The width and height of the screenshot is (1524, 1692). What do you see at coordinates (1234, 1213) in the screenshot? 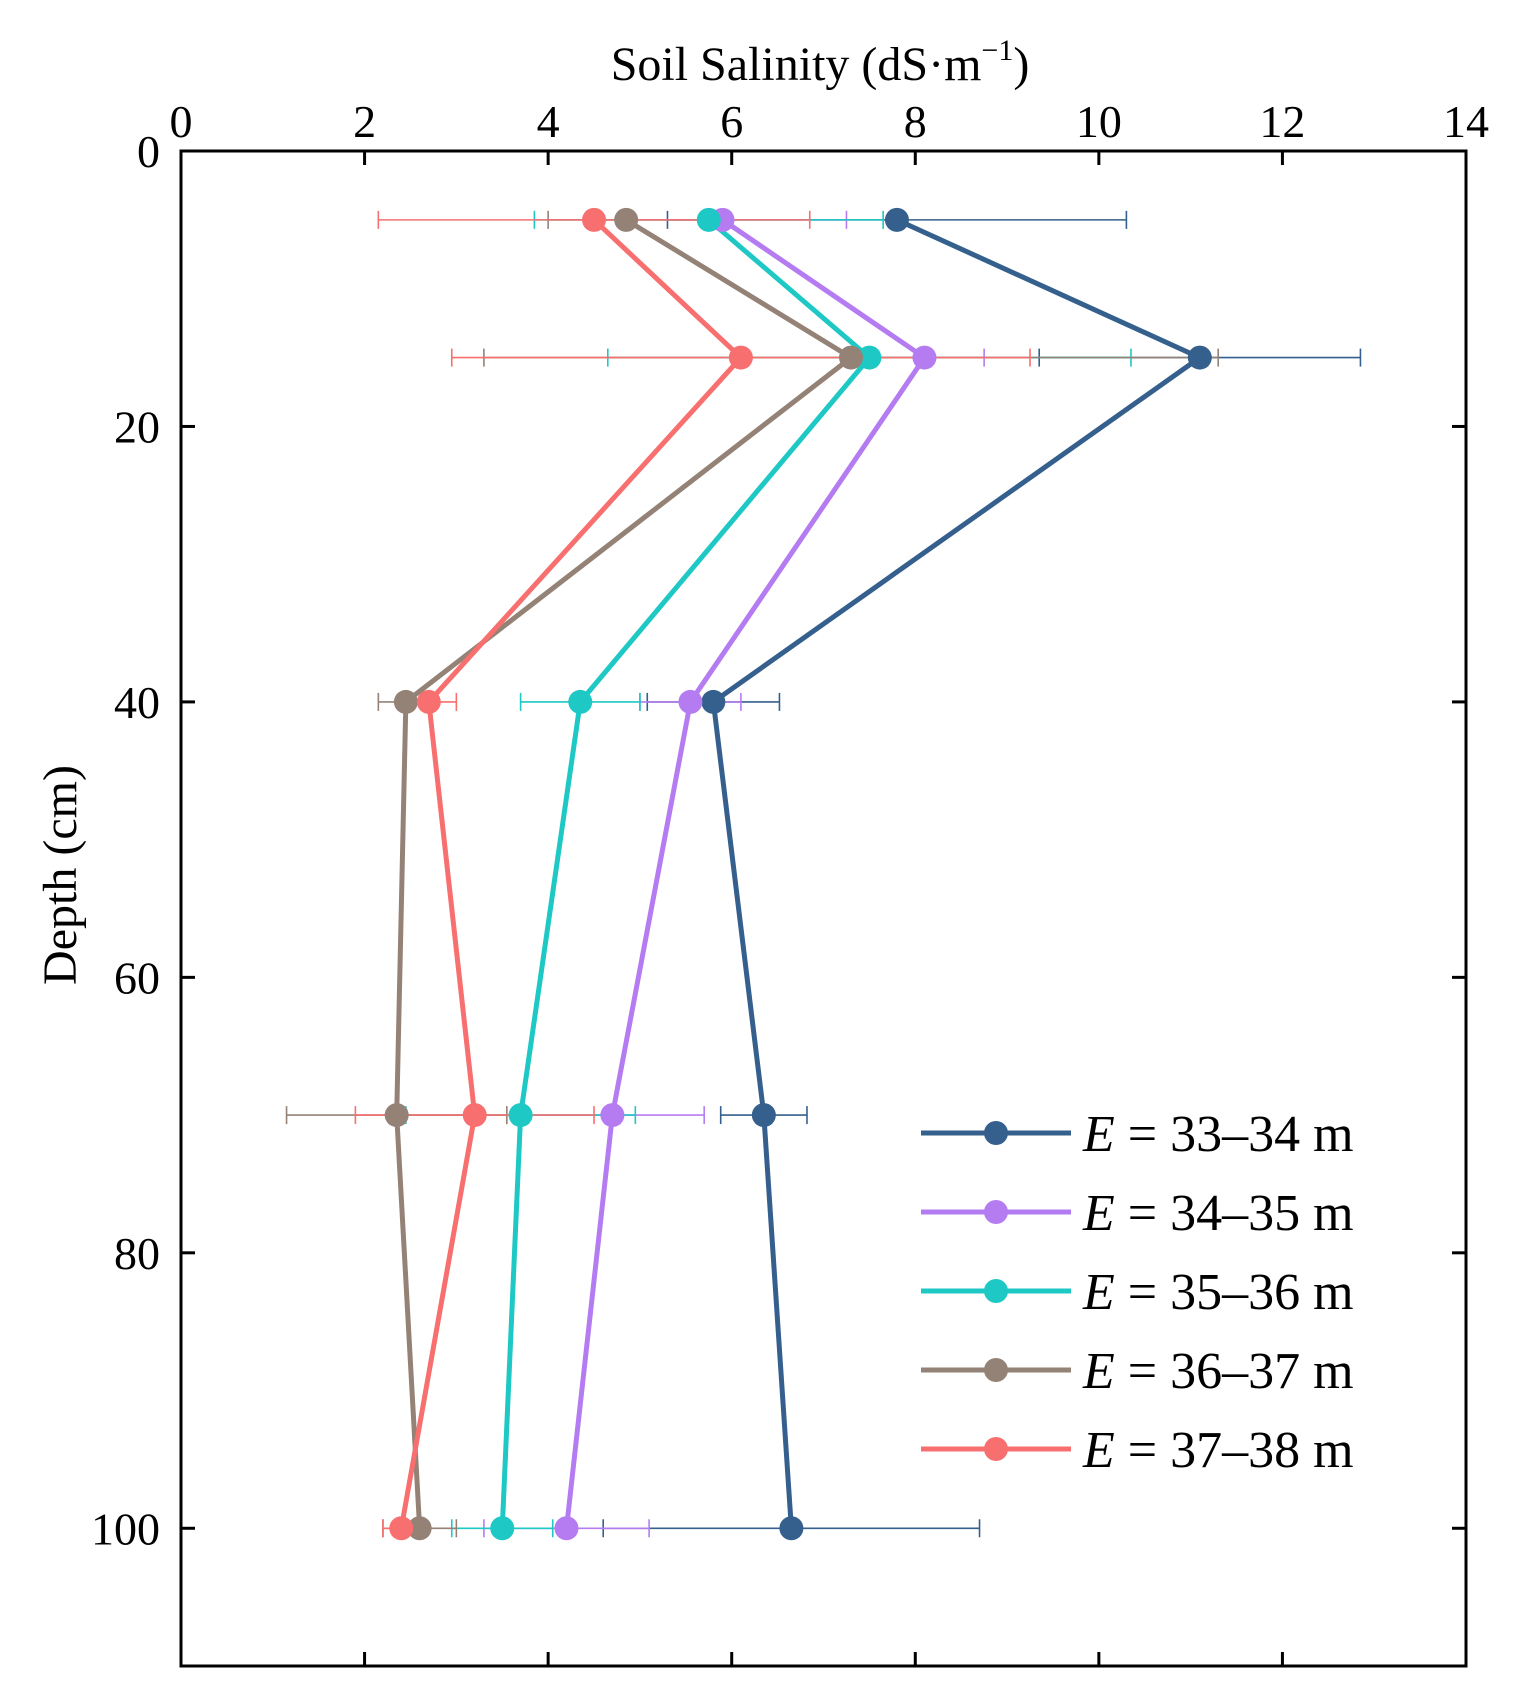
I see `legend-label-rest: = 34–35 m` at bounding box center [1234, 1213].